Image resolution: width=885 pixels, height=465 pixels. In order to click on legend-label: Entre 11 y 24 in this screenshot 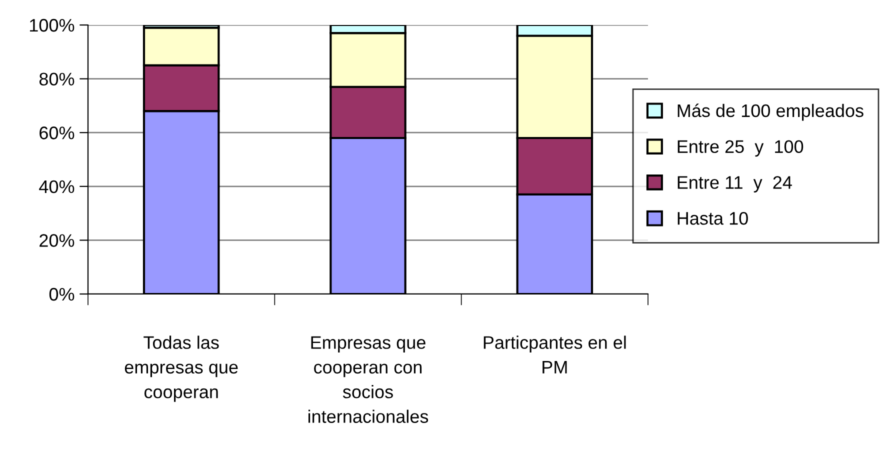, I will do `click(735, 184)`.